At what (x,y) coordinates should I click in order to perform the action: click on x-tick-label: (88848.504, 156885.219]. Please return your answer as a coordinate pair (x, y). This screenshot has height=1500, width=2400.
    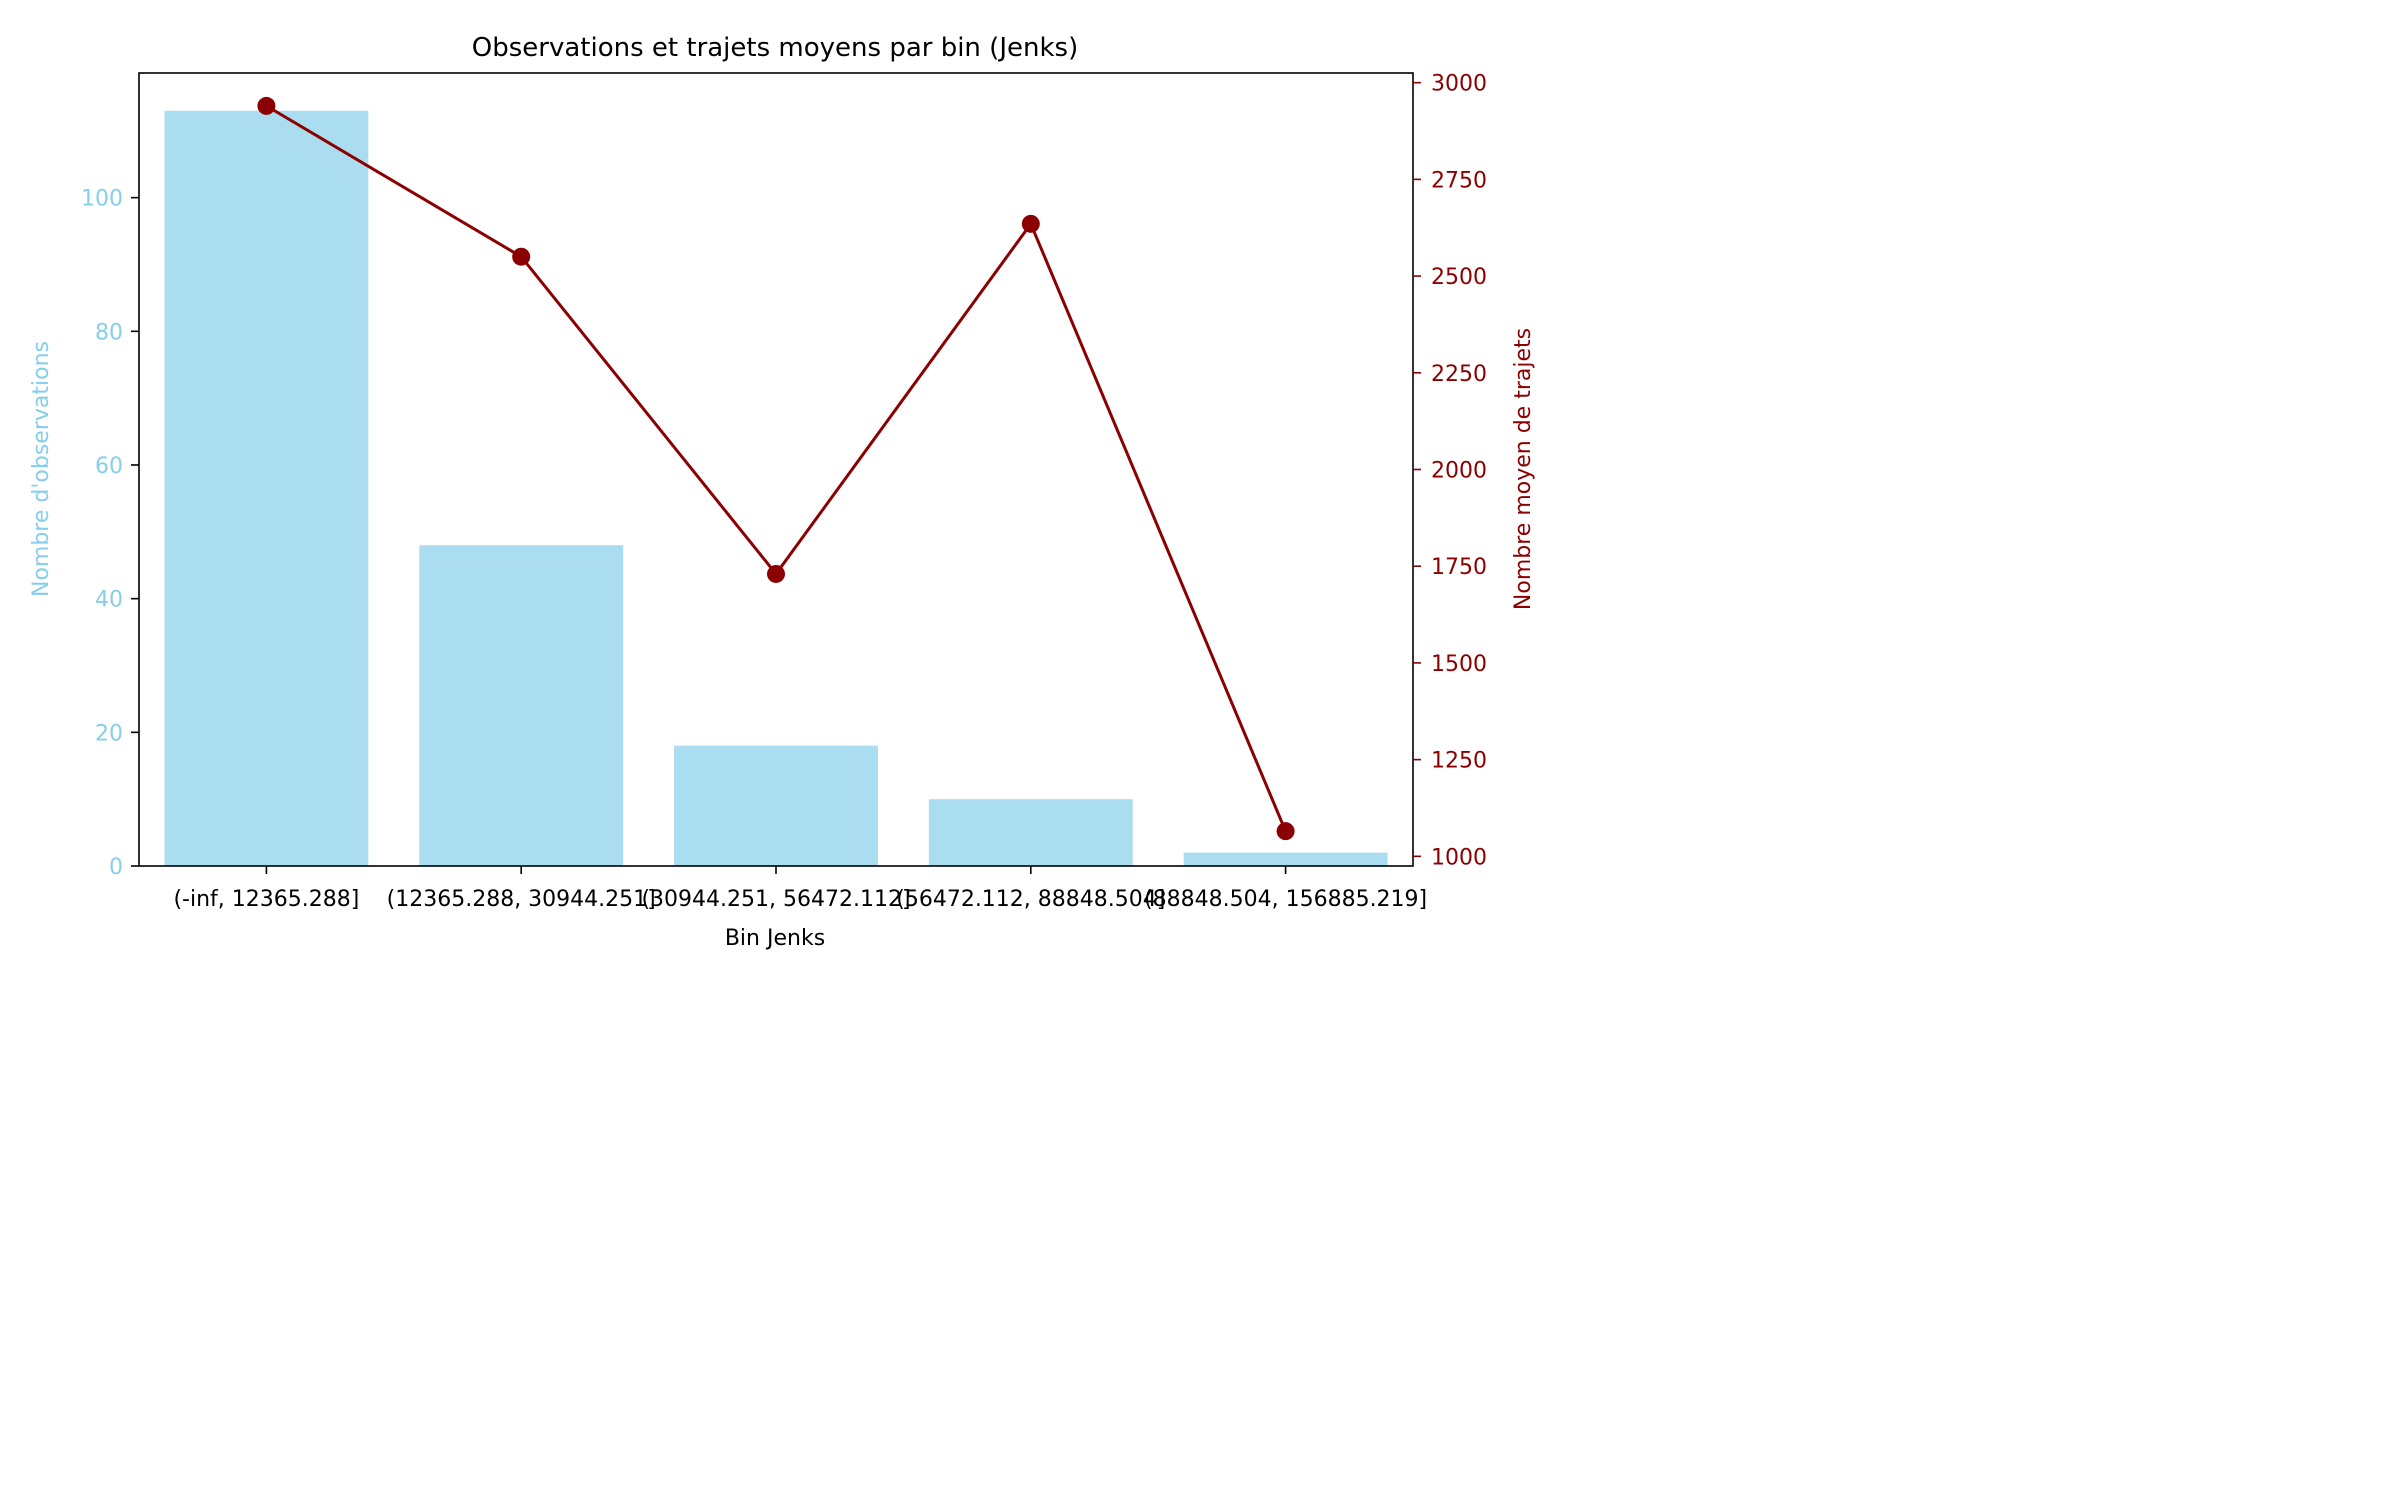
    Looking at the image, I should click on (1285, 899).